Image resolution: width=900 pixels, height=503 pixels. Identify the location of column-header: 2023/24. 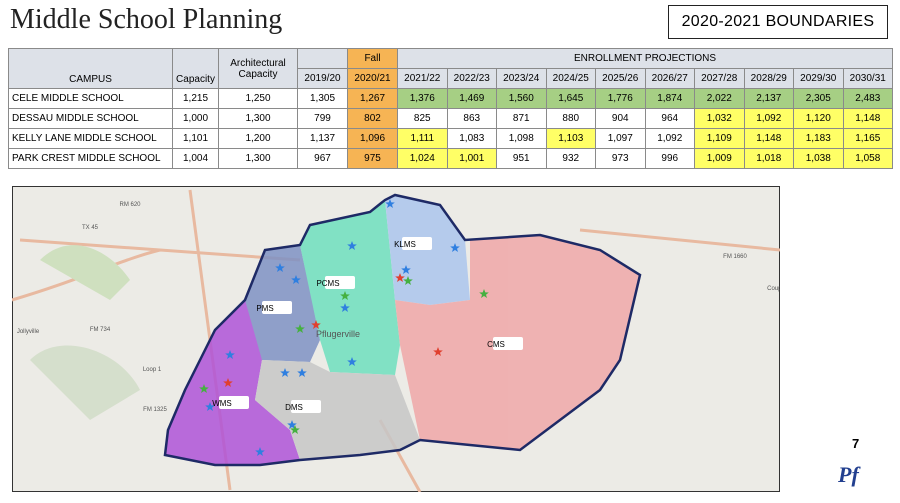
(521, 78).